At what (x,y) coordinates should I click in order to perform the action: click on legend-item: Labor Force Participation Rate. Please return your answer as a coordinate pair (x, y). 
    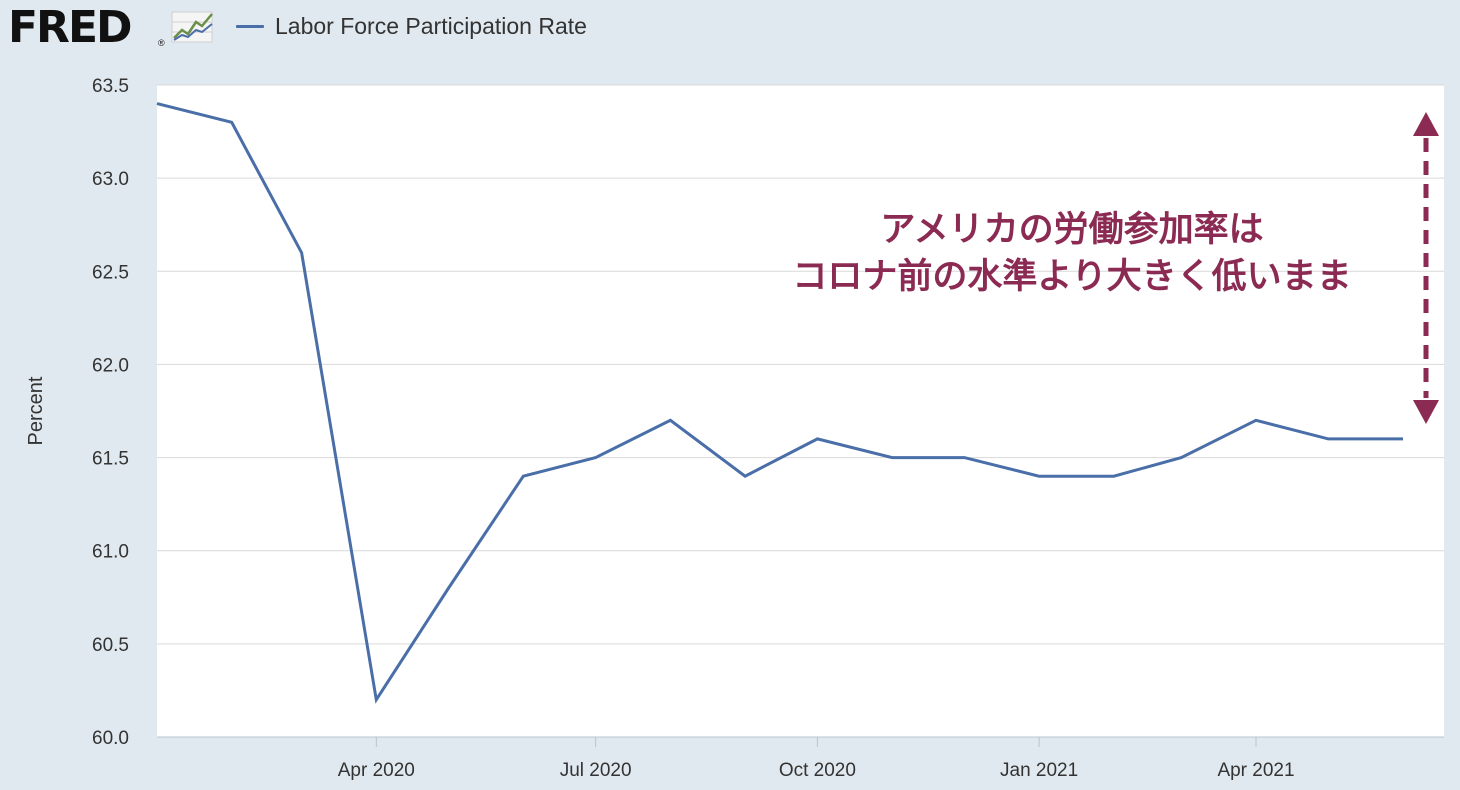
    Looking at the image, I should click on (411, 26).